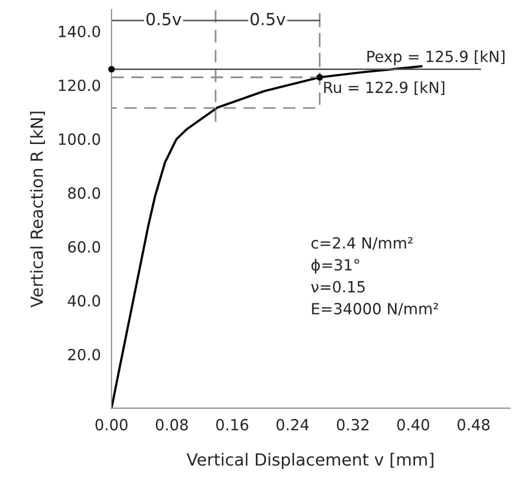 The height and width of the screenshot is (486, 531). I want to click on annotation: c=2.4 N/mm², so click(361, 243).